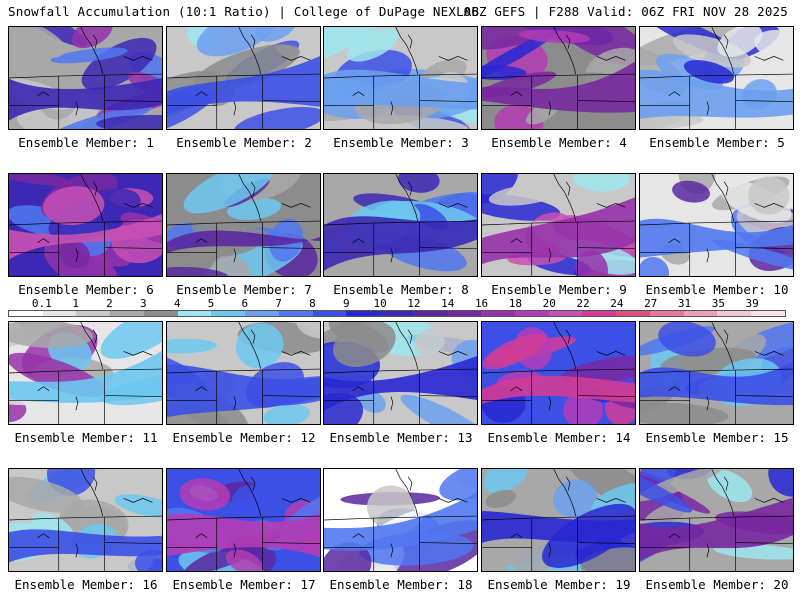  I want to click on colorbar-tick: 24, so click(617, 303).